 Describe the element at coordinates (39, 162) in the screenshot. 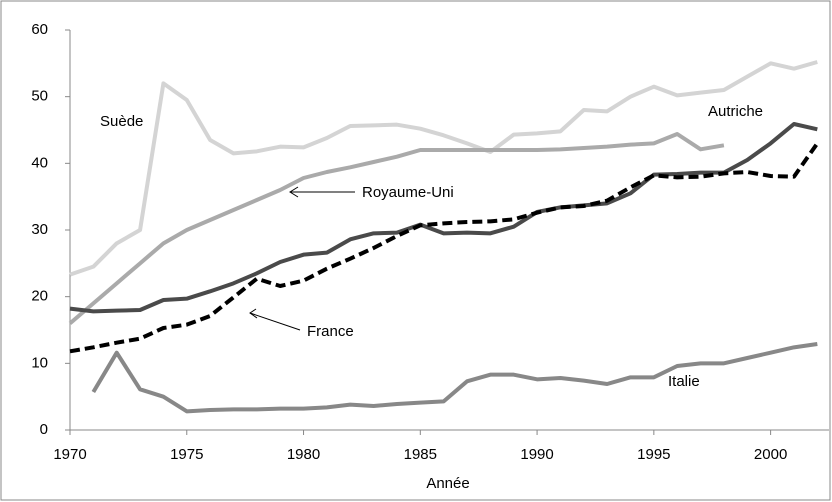

I see `y-tick-label: 40` at that location.